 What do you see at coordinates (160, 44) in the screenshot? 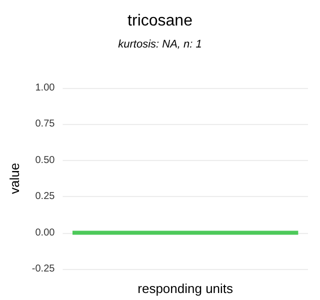
I see `chart-subtitle: kurtosis: NA, n: 1` at bounding box center [160, 44].